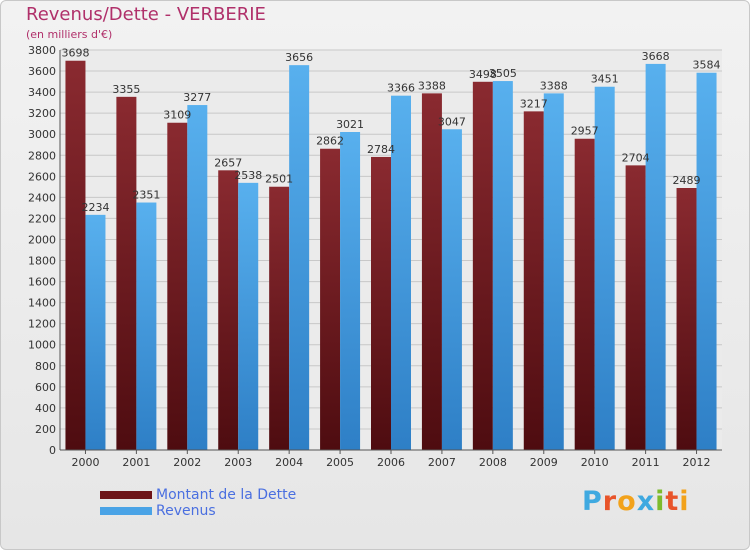 The height and width of the screenshot is (550, 750). What do you see at coordinates (544, 462) in the screenshot?
I see `x-tick-label: 2009` at bounding box center [544, 462].